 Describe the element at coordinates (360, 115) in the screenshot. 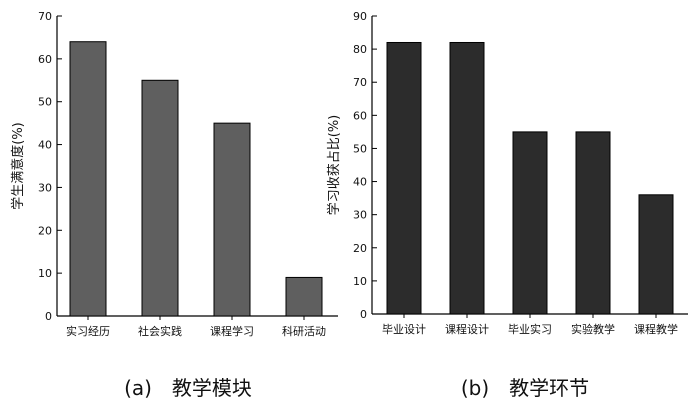

I see `chart-b-ytick-label: 60` at that location.